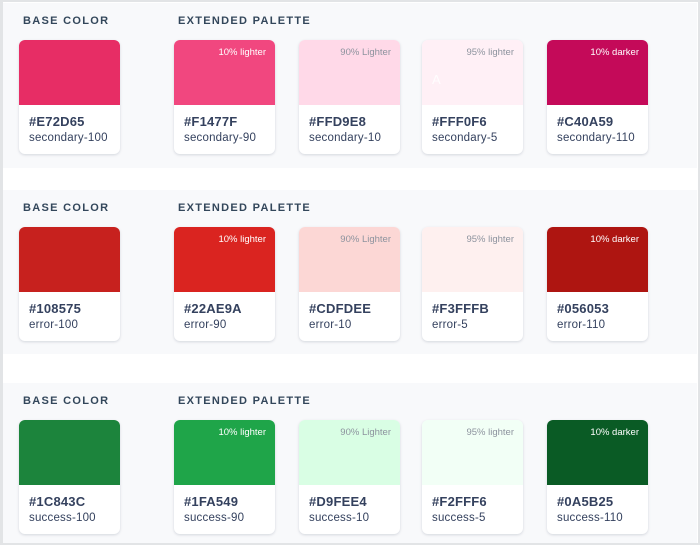 This screenshot has width=700, height=545. I want to click on color-meta: #E72D65 secondary-100, so click(69, 124).